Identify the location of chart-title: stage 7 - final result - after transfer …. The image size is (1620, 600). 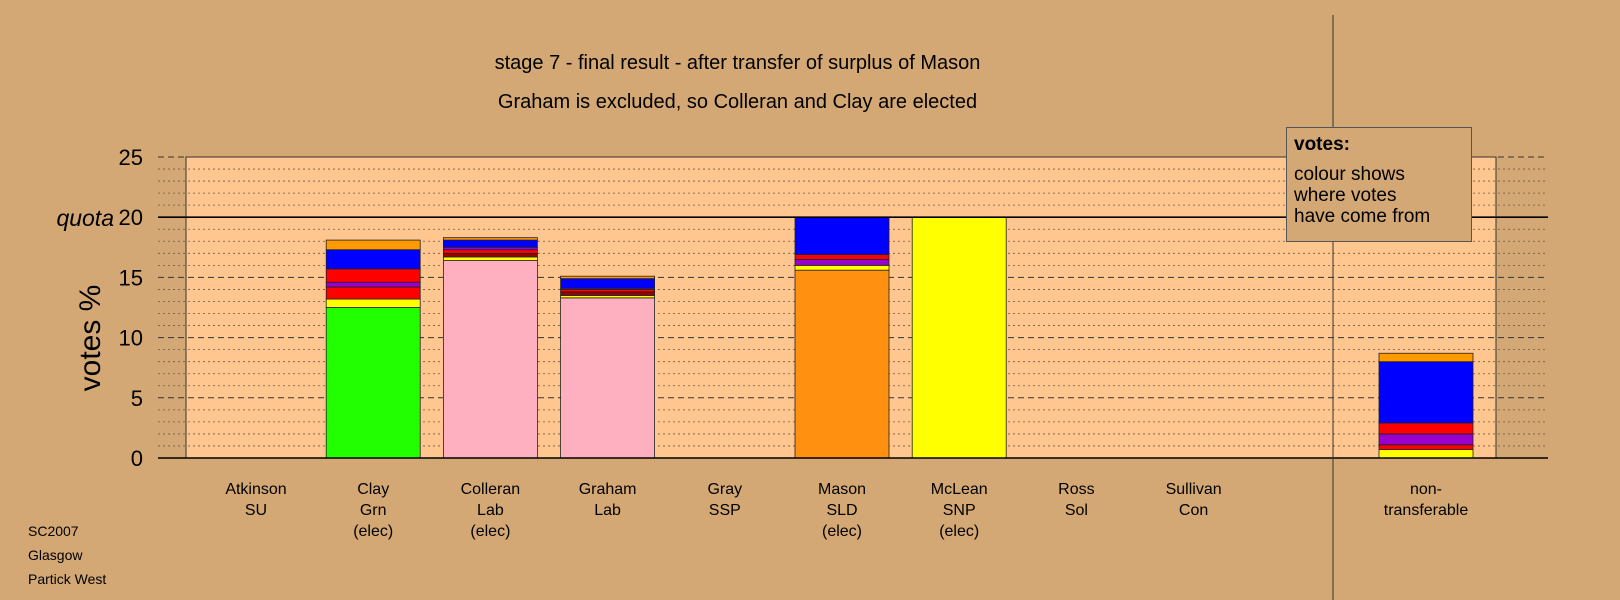
(737, 63).